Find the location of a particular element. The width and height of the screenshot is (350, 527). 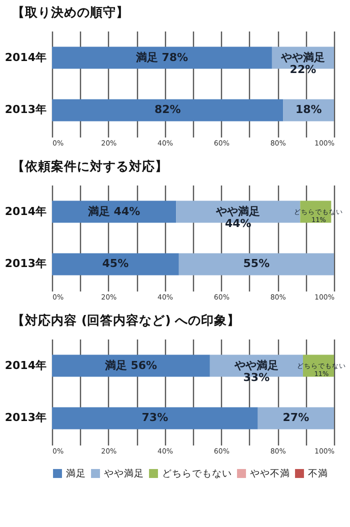

data-label: 73% is located at coordinates (155, 417).